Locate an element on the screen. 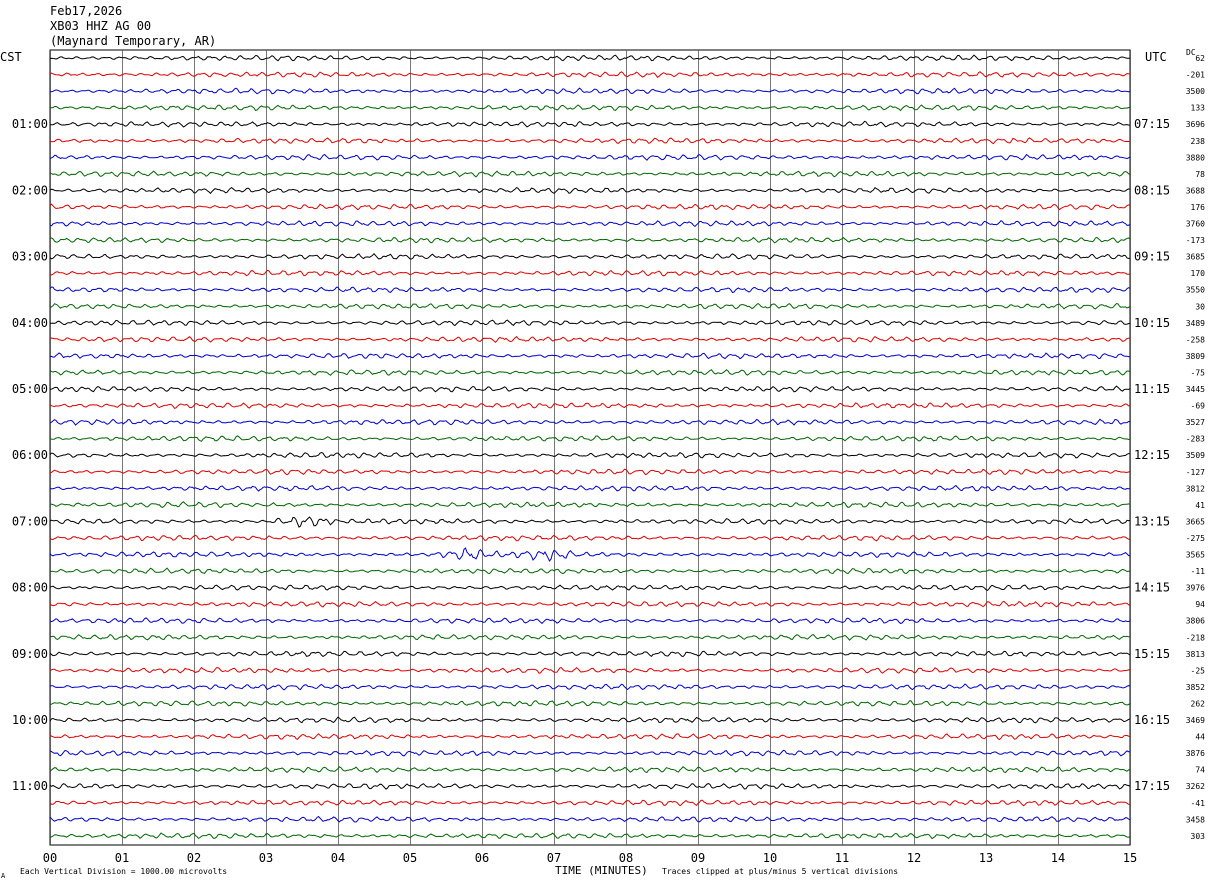 The width and height of the screenshot is (1210, 886). right-hour-label: 15:15 is located at coordinates (1152, 654).